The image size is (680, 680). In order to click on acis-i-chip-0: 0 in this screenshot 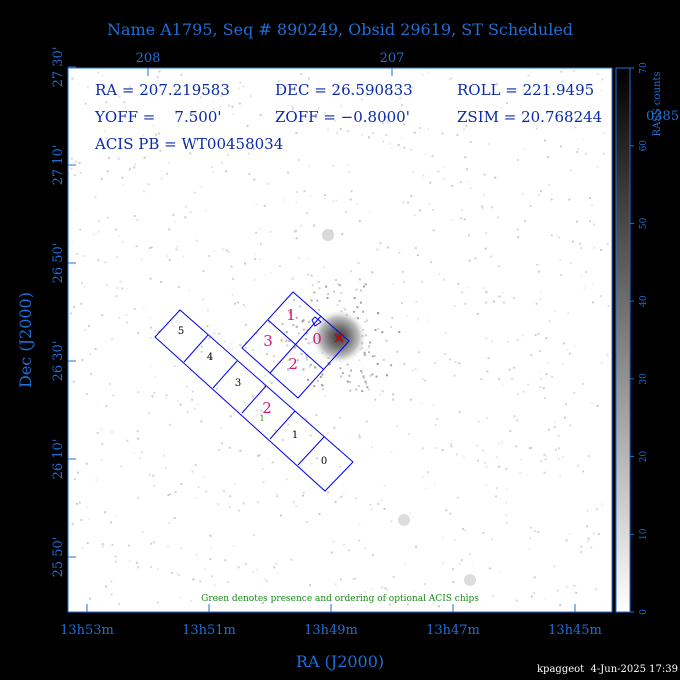, I will do `click(317, 339)`.